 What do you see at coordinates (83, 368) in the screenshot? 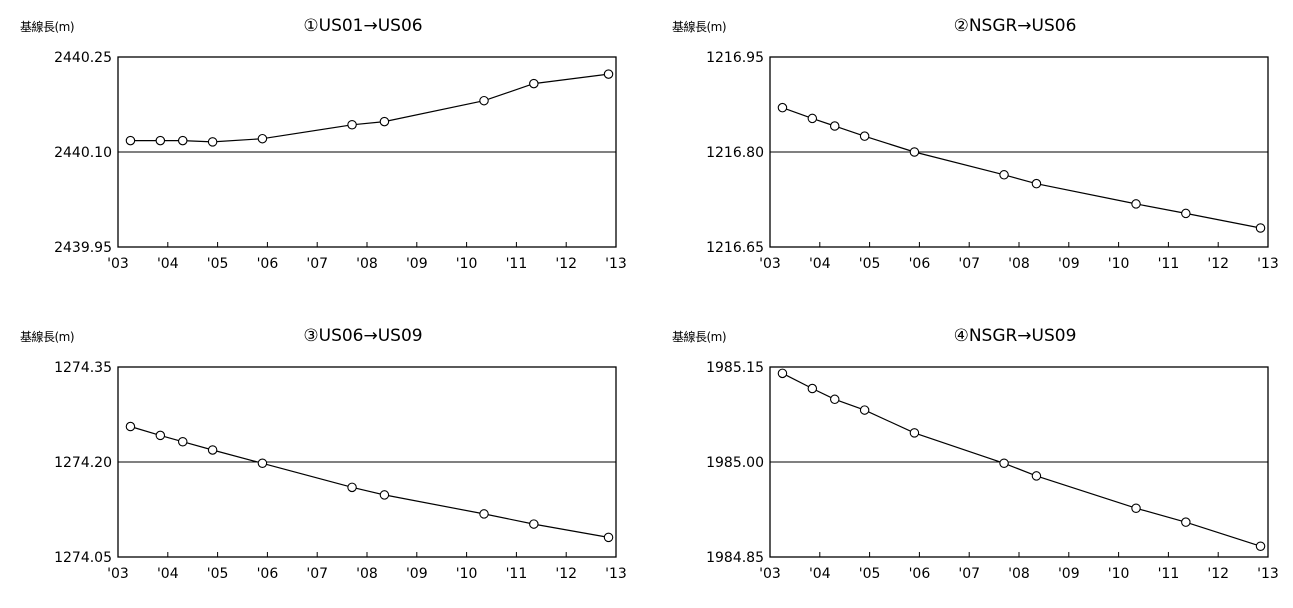
I see `y-tick-label: 1274.35` at bounding box center [83, 368].